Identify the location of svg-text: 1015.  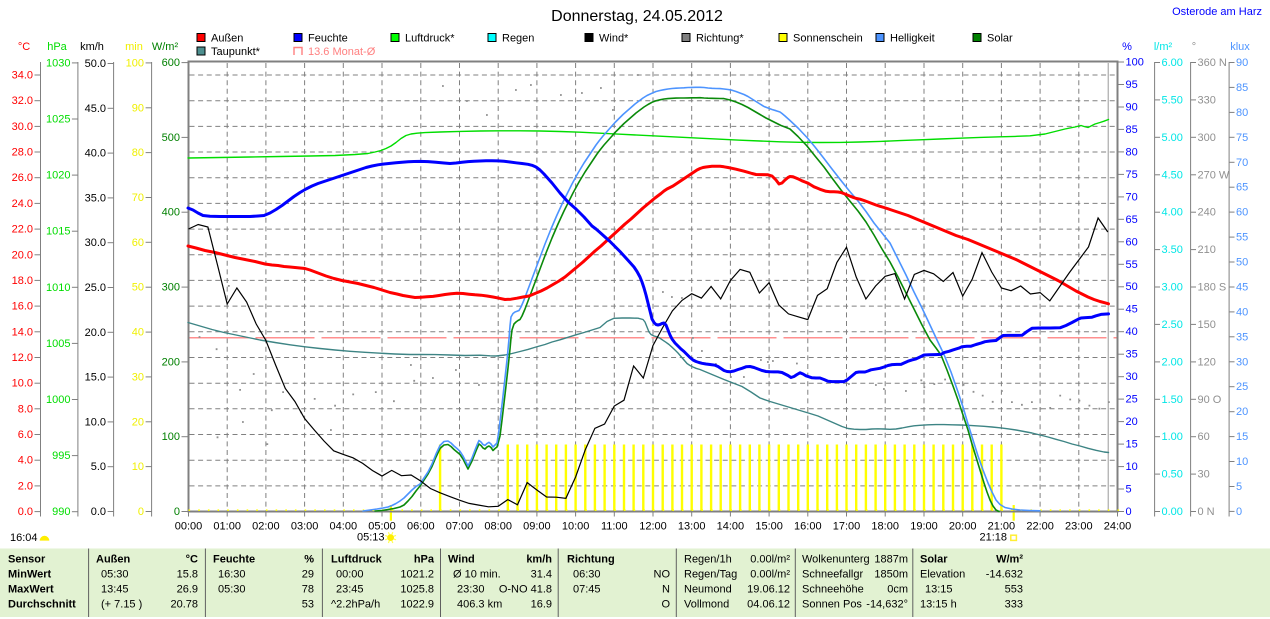
(58, 232).